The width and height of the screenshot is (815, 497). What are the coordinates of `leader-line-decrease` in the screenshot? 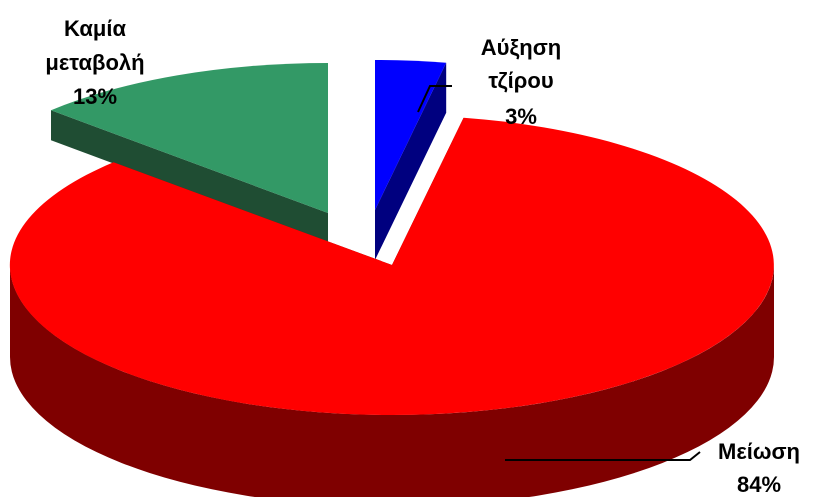 It's located at (603, 456).